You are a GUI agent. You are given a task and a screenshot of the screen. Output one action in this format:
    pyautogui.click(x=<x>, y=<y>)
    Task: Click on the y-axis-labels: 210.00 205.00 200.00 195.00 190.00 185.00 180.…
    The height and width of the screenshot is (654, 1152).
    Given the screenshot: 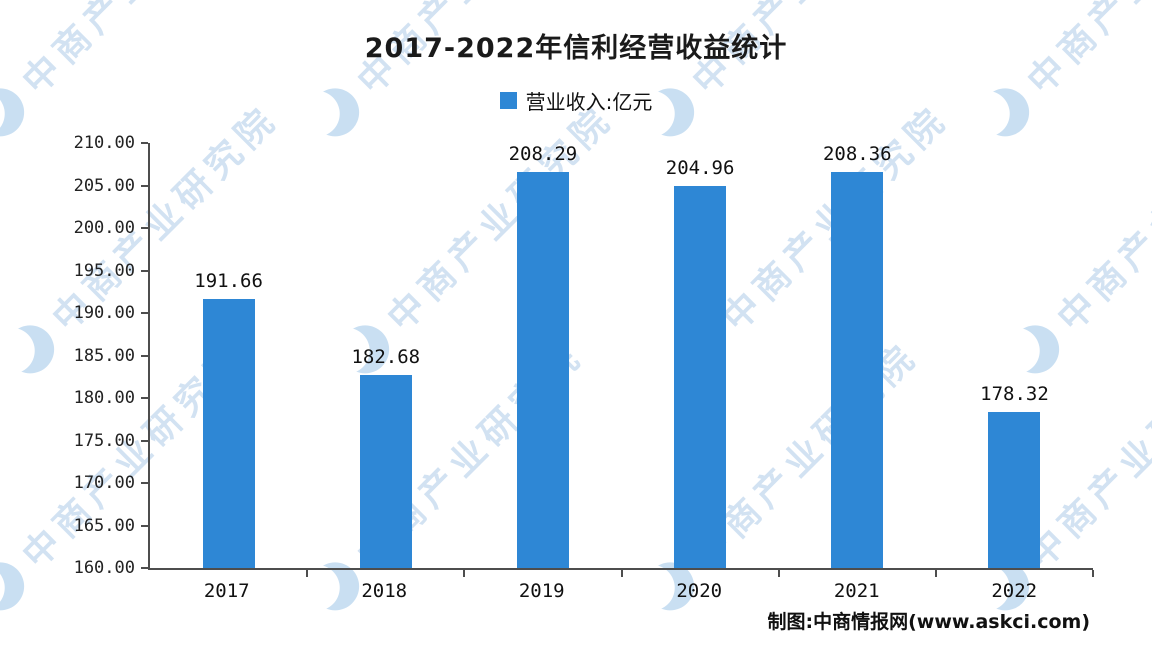 What is the action you would take?
    pyautogui.click(x=99, y=355)
    